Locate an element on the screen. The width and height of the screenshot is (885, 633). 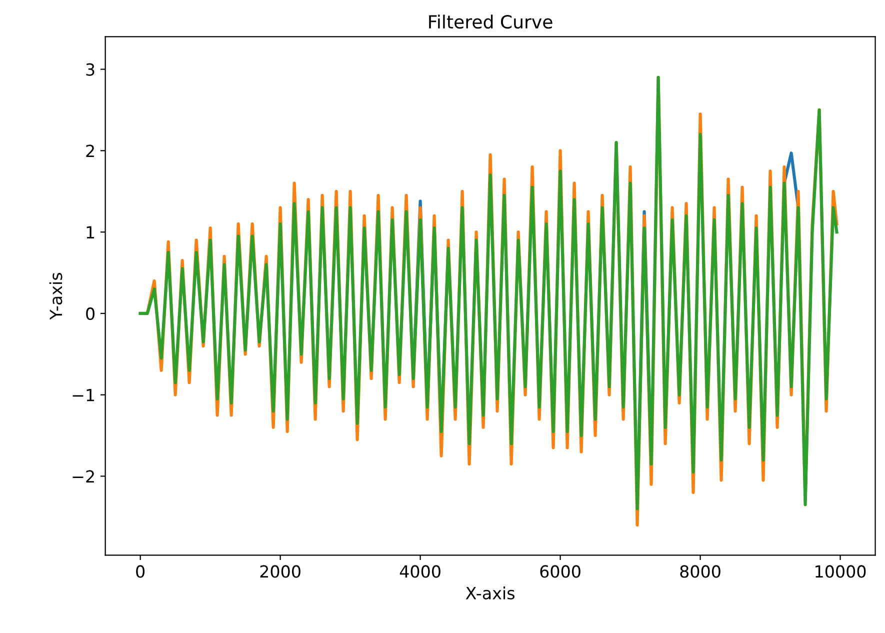
y-tick-label: −1 is located at coordinates (83, 395).